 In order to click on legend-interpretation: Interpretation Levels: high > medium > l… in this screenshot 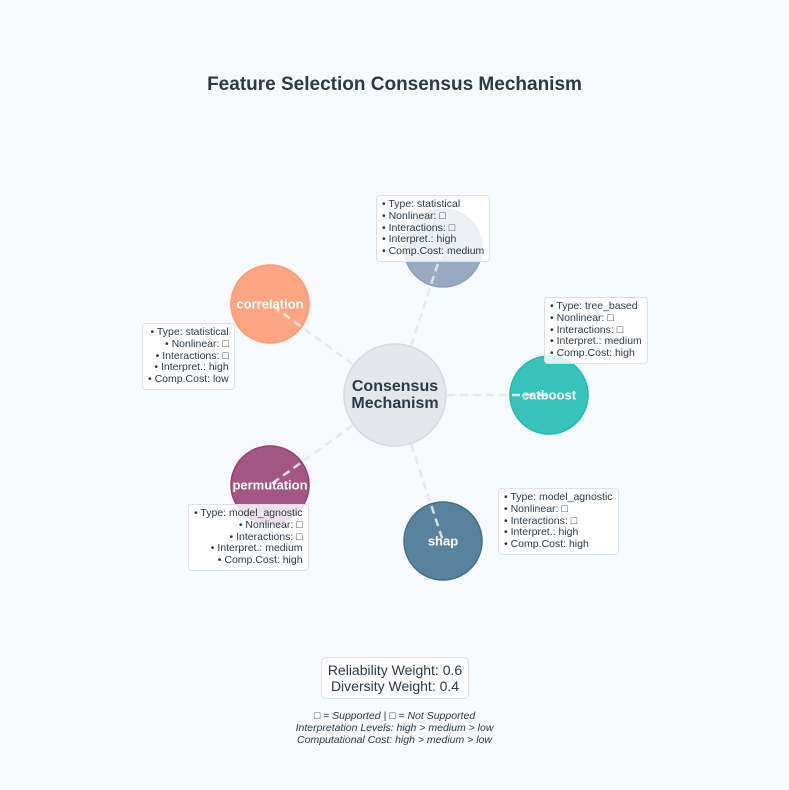, I will do `click(394, 727)`.